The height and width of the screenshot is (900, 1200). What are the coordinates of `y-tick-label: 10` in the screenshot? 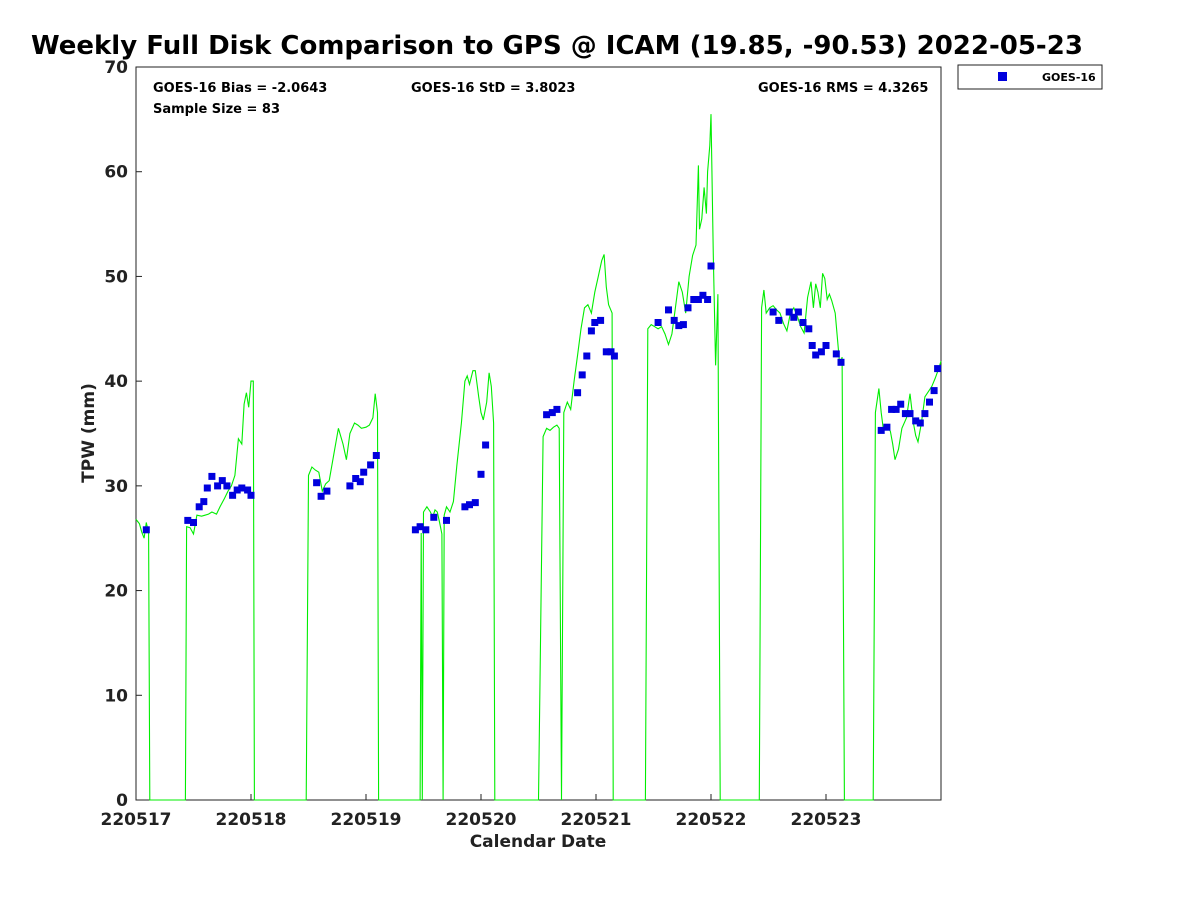 It's located at (116, 696).